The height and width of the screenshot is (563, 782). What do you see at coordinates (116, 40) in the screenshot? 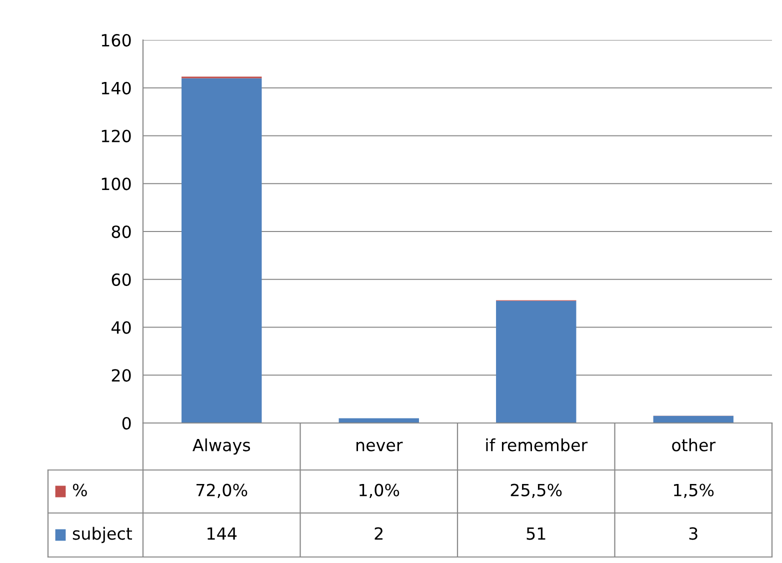
I see `y-tick-label: 160` at bounding box center [116, 40].